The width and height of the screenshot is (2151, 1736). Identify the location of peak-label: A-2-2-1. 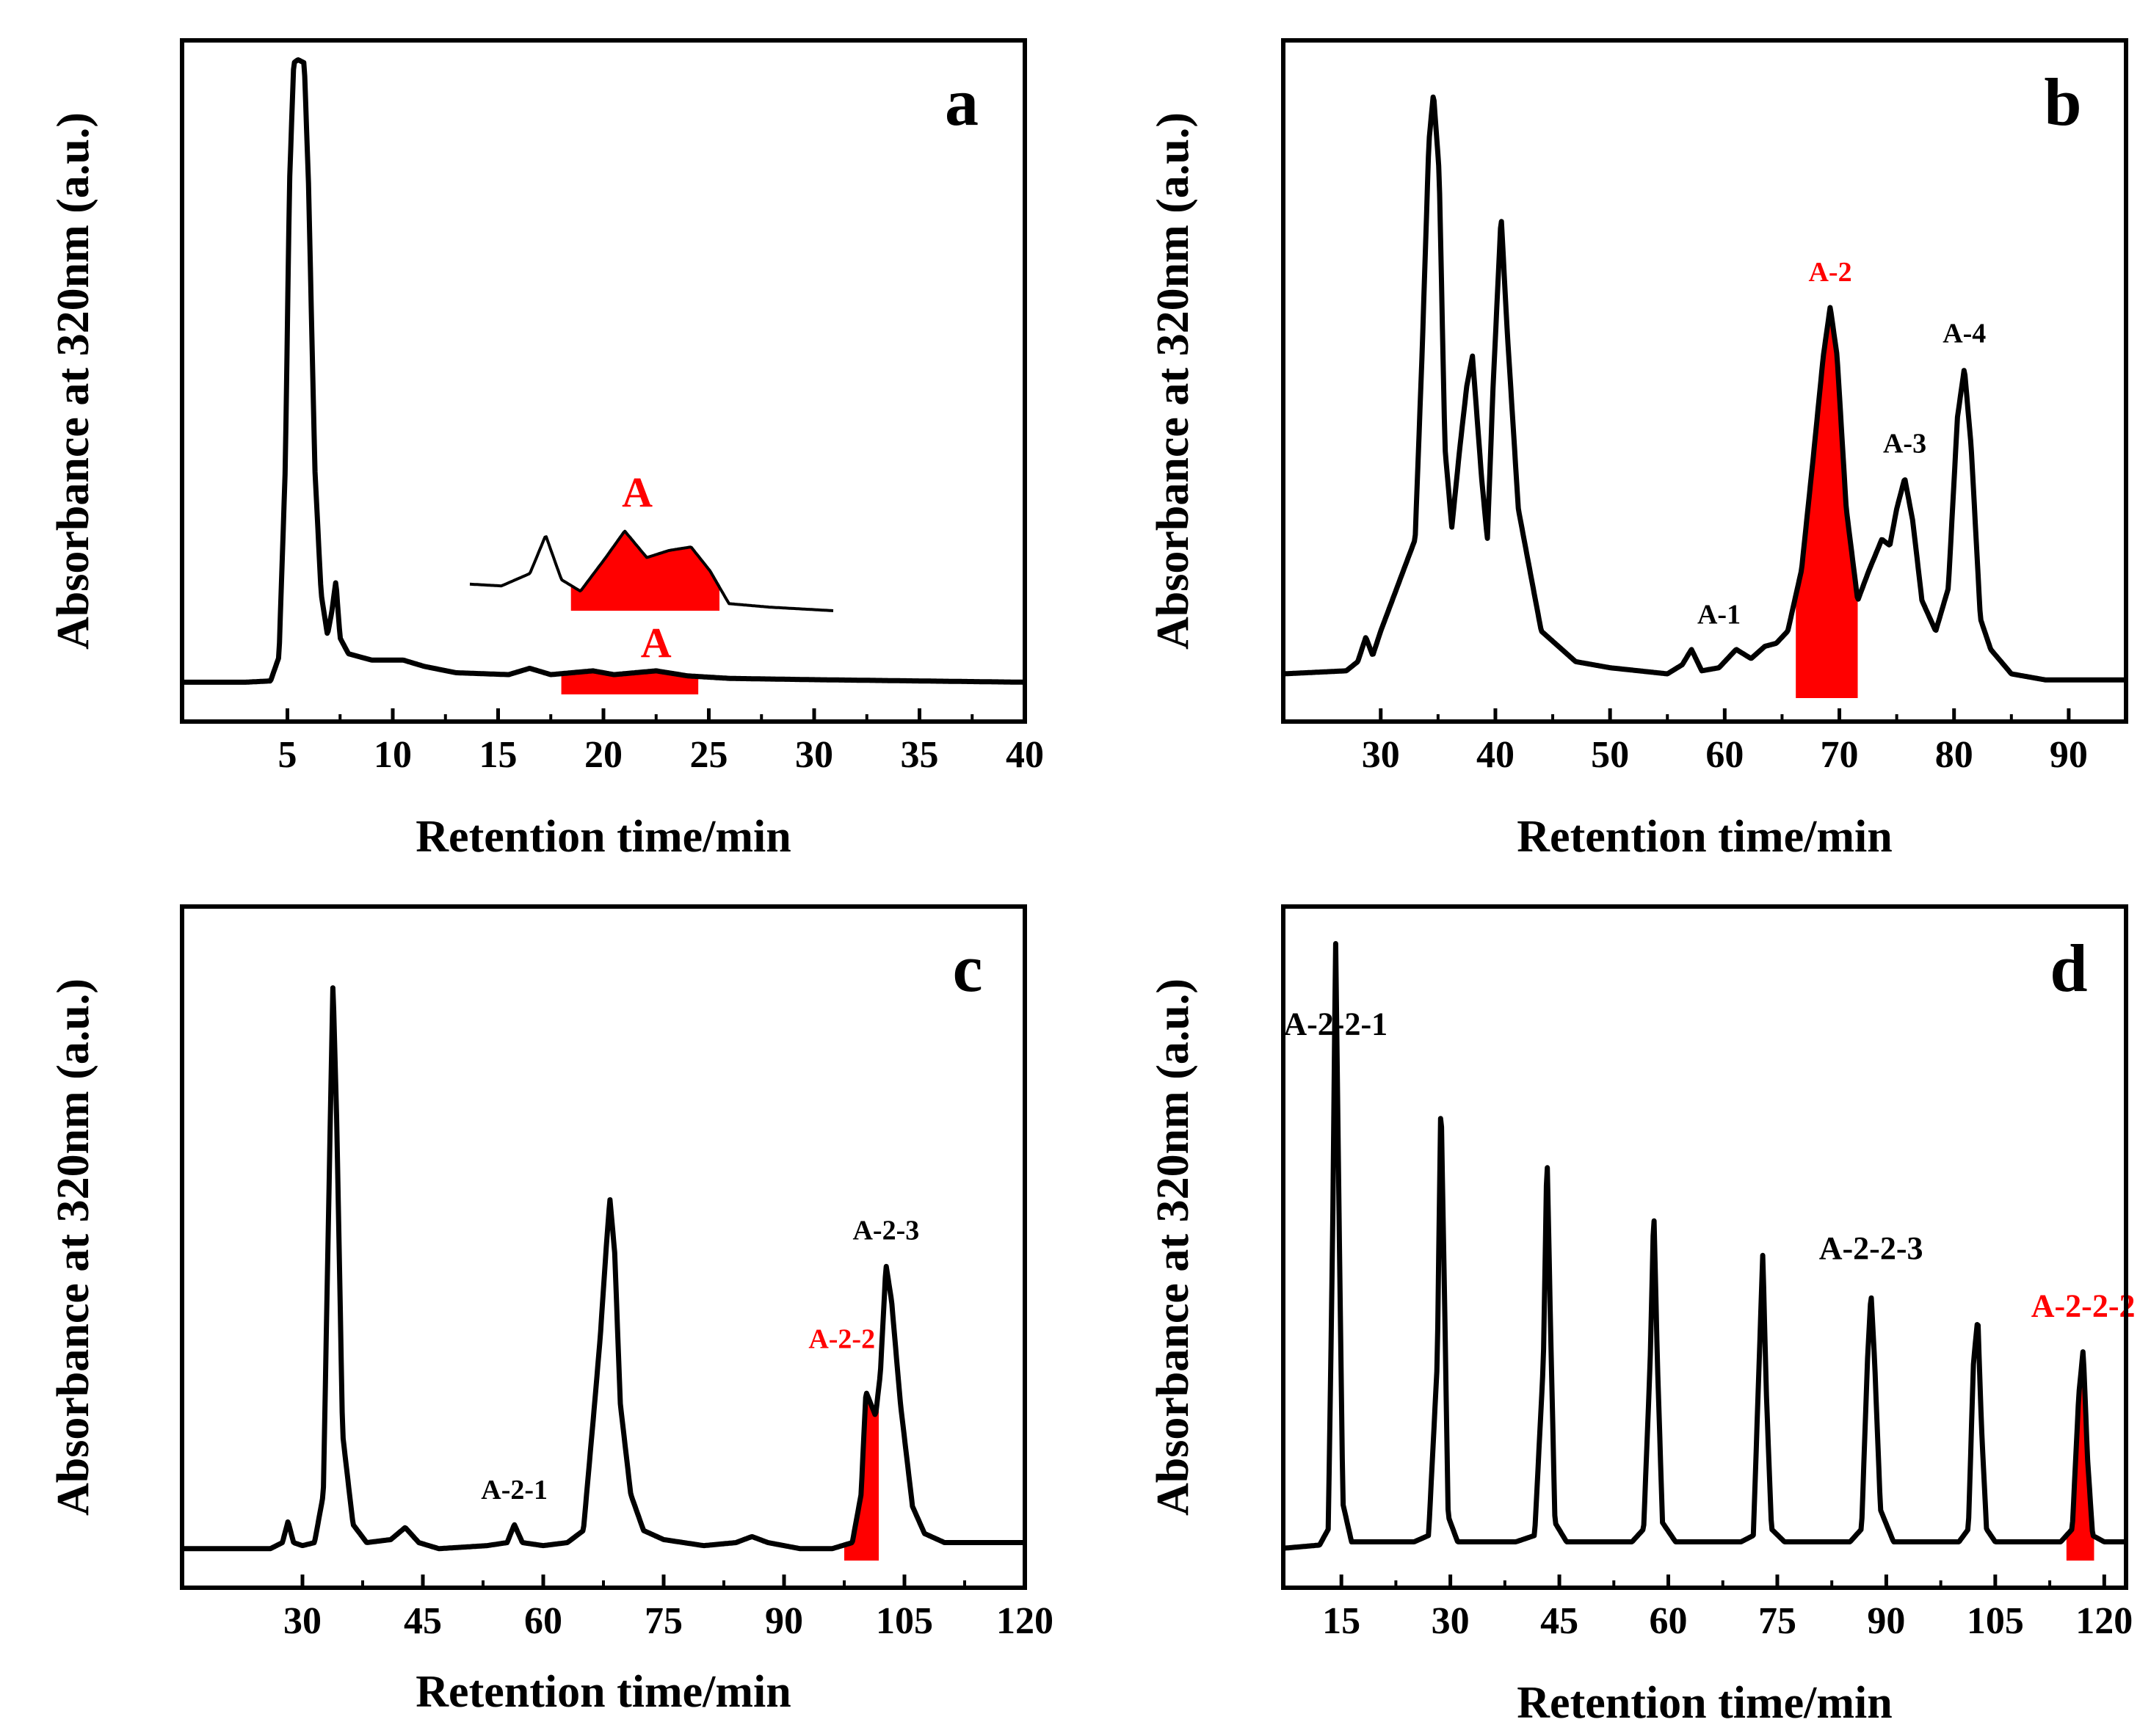
(1335, 1024).